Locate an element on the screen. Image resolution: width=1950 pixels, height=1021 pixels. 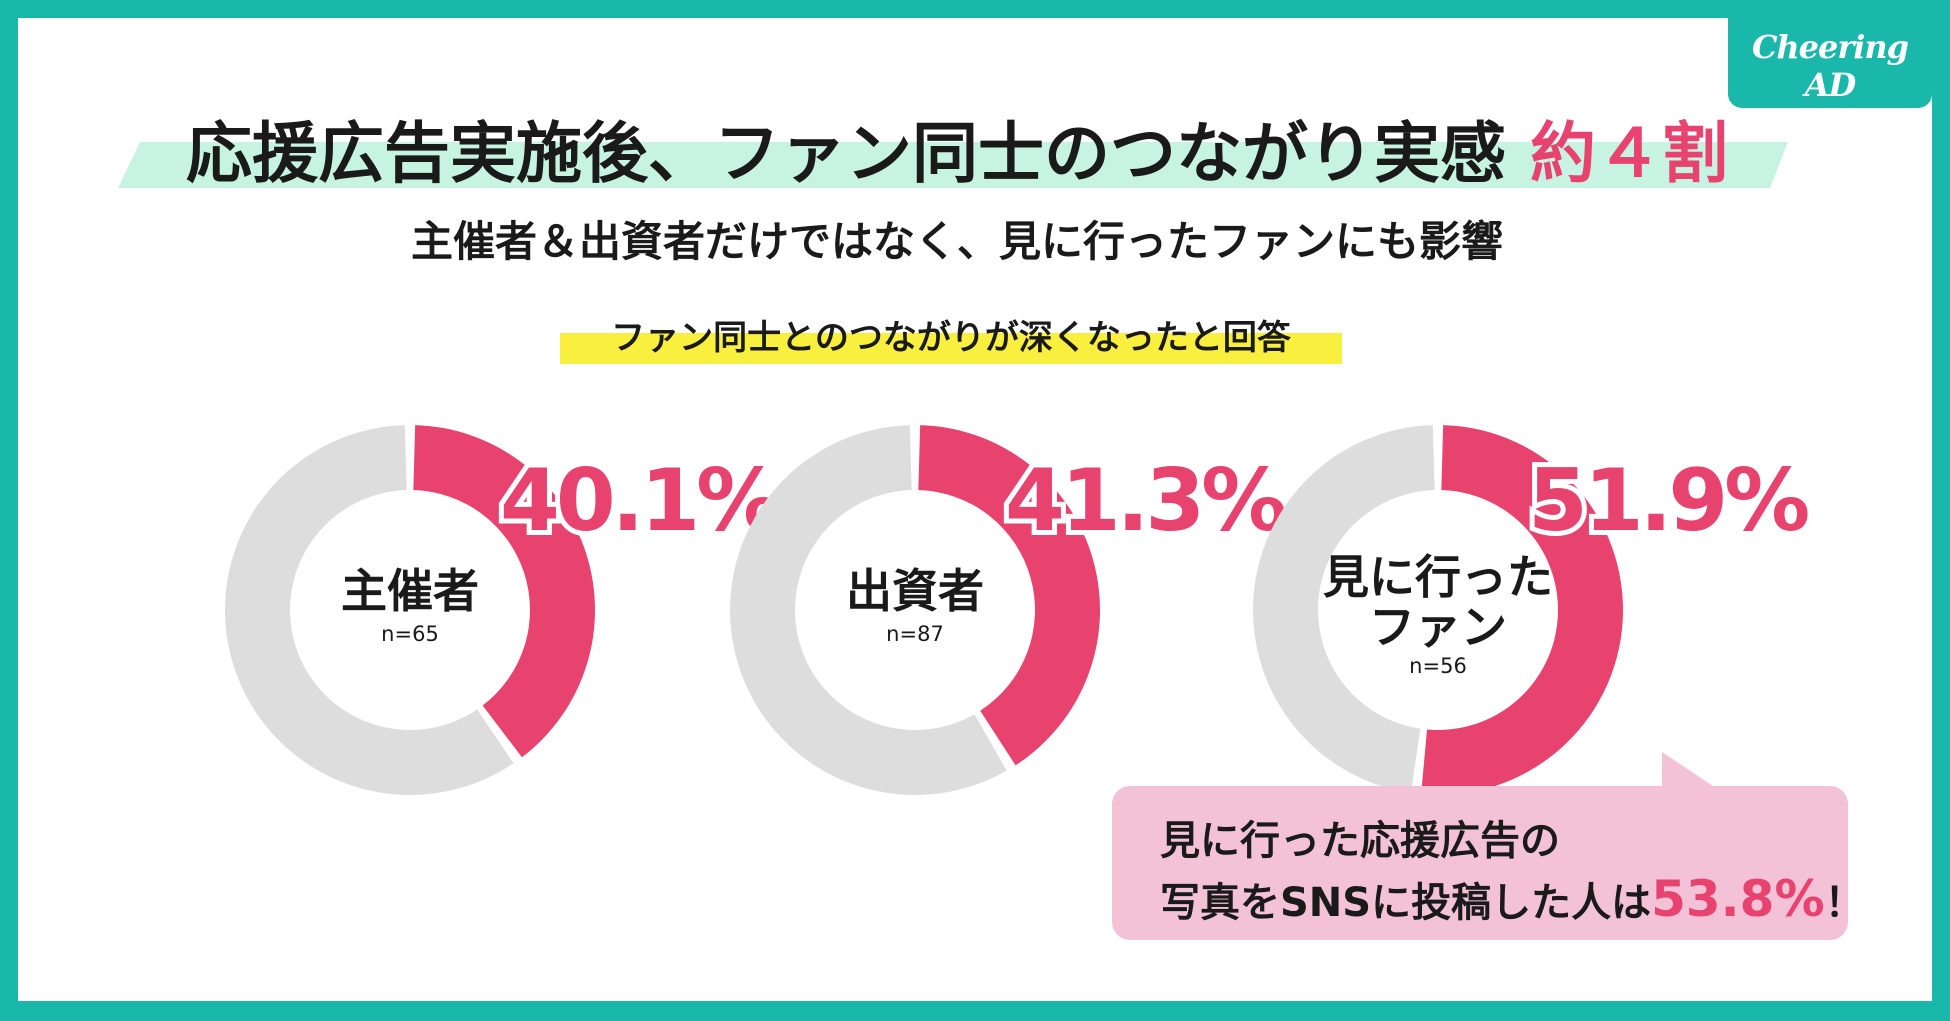
callout-box is located at coordinates (1480, 863).